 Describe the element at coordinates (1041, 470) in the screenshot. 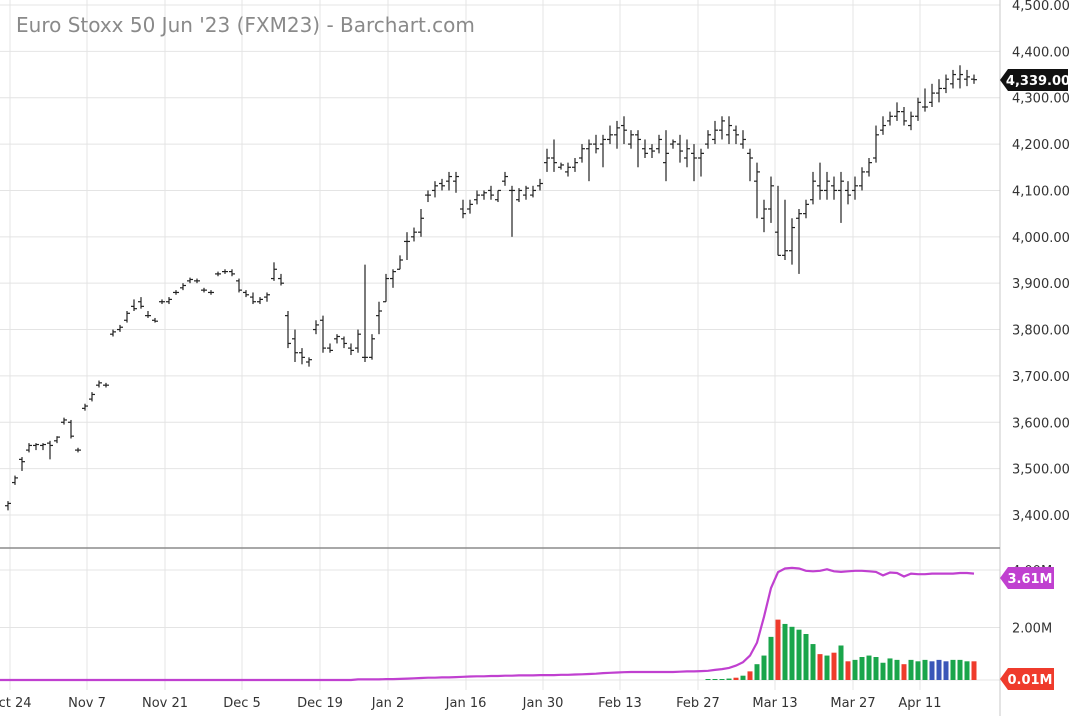

I see `y-tick-label: 3,500.00` at that location.